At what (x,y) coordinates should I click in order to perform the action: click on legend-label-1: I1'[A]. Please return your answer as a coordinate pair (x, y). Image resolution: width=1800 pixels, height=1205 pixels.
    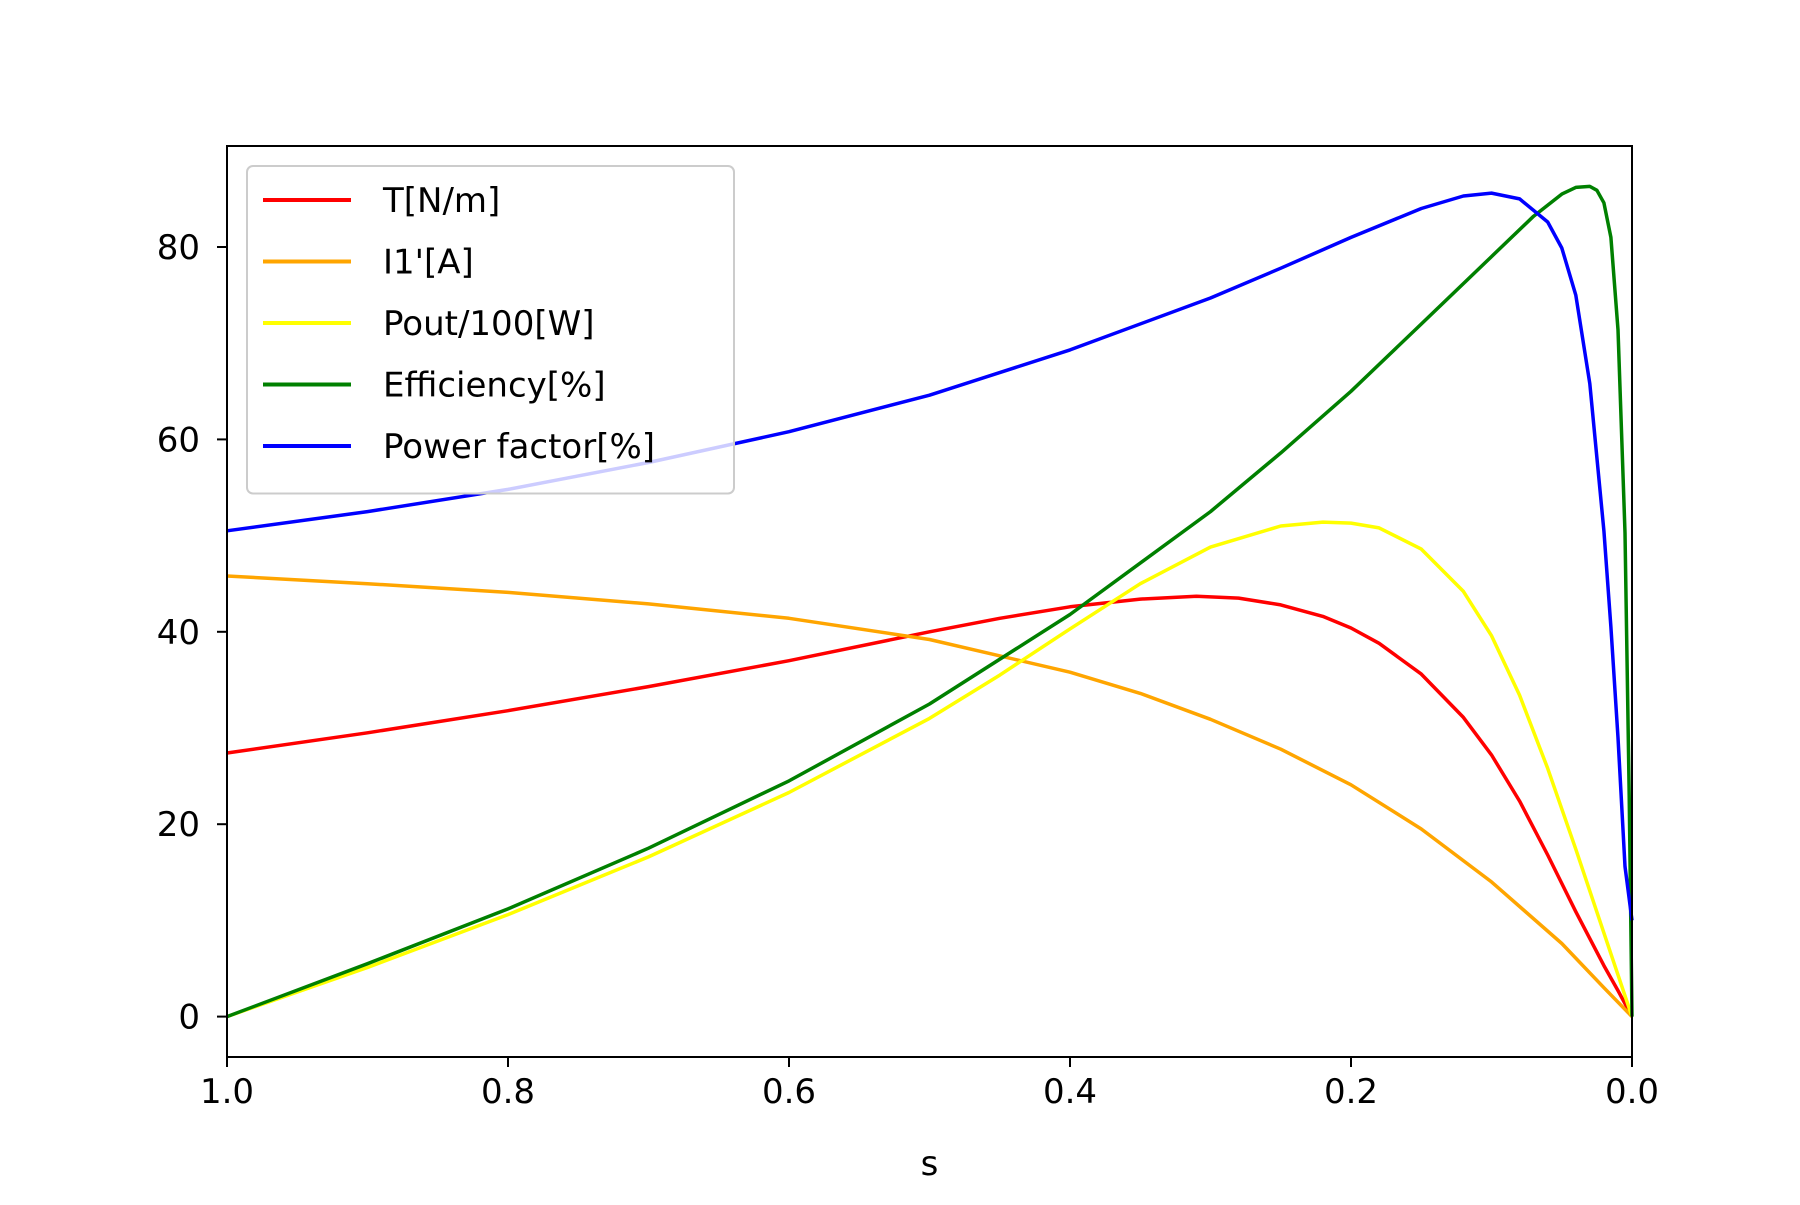
    Looking at the image, I should click on (428, 263).